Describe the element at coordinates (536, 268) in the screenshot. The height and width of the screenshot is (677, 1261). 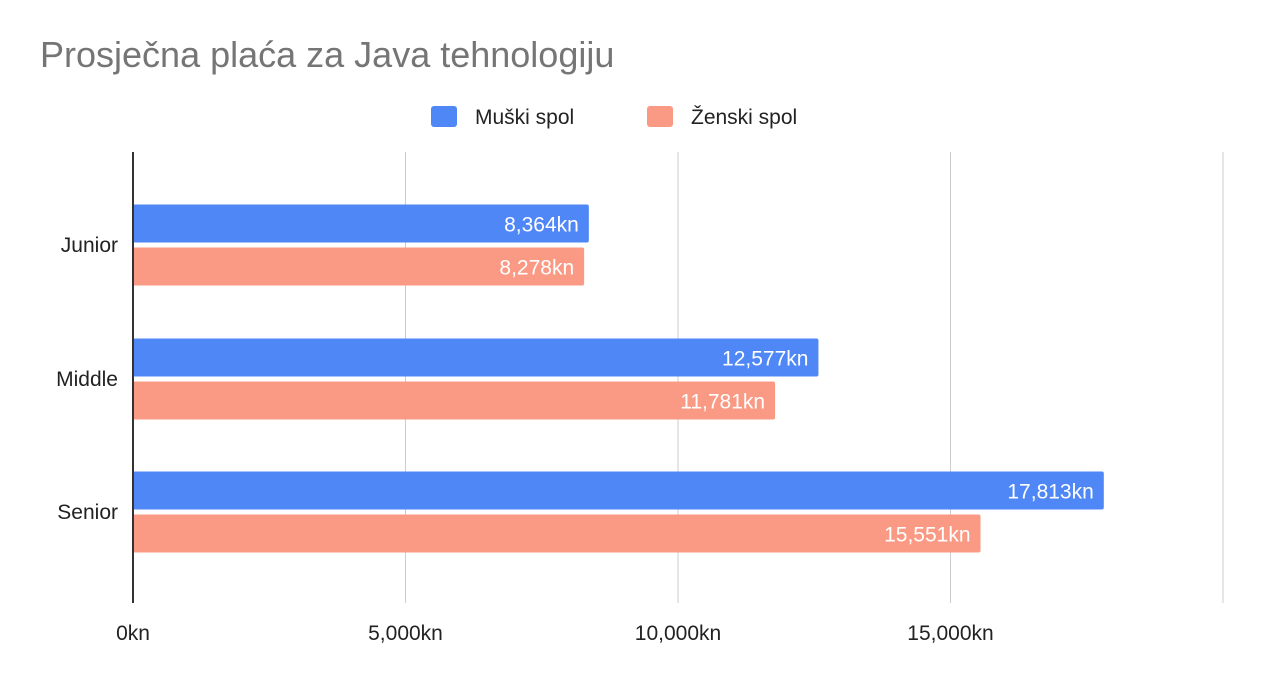
I see `bar-value-label: 8,278kn` at that location.